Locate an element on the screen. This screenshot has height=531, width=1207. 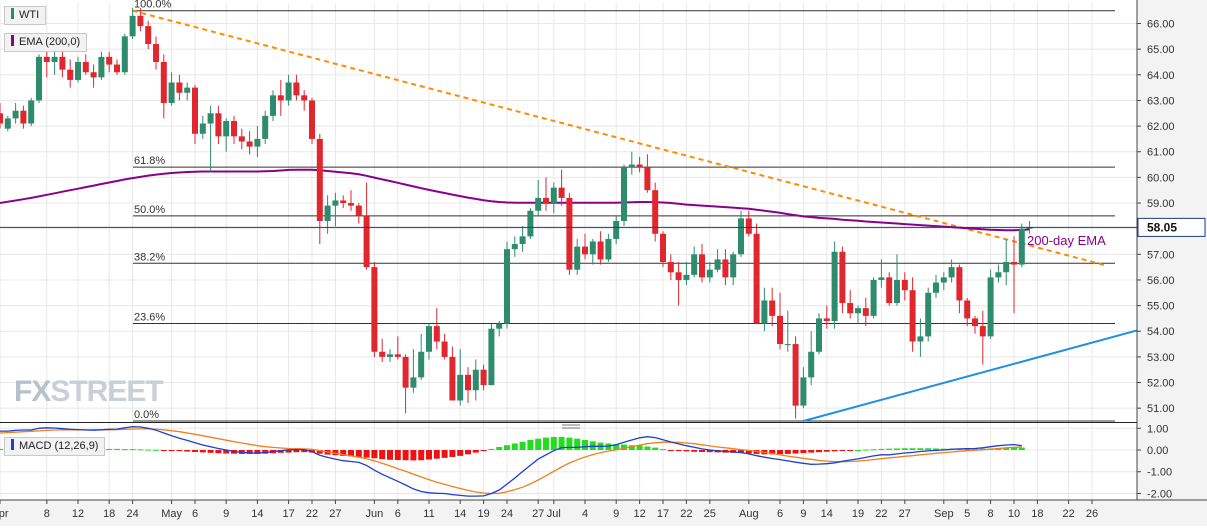
time-tick-label: 6 is located at coordinates (398, 514).